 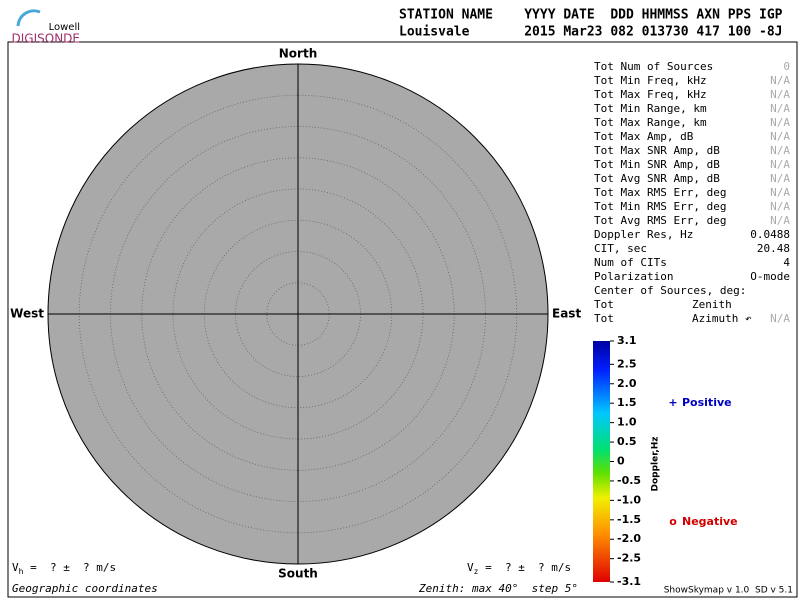 I want to click on stat-label: Tot Avg SNR Amp, dB, so click(x=657, y=178).